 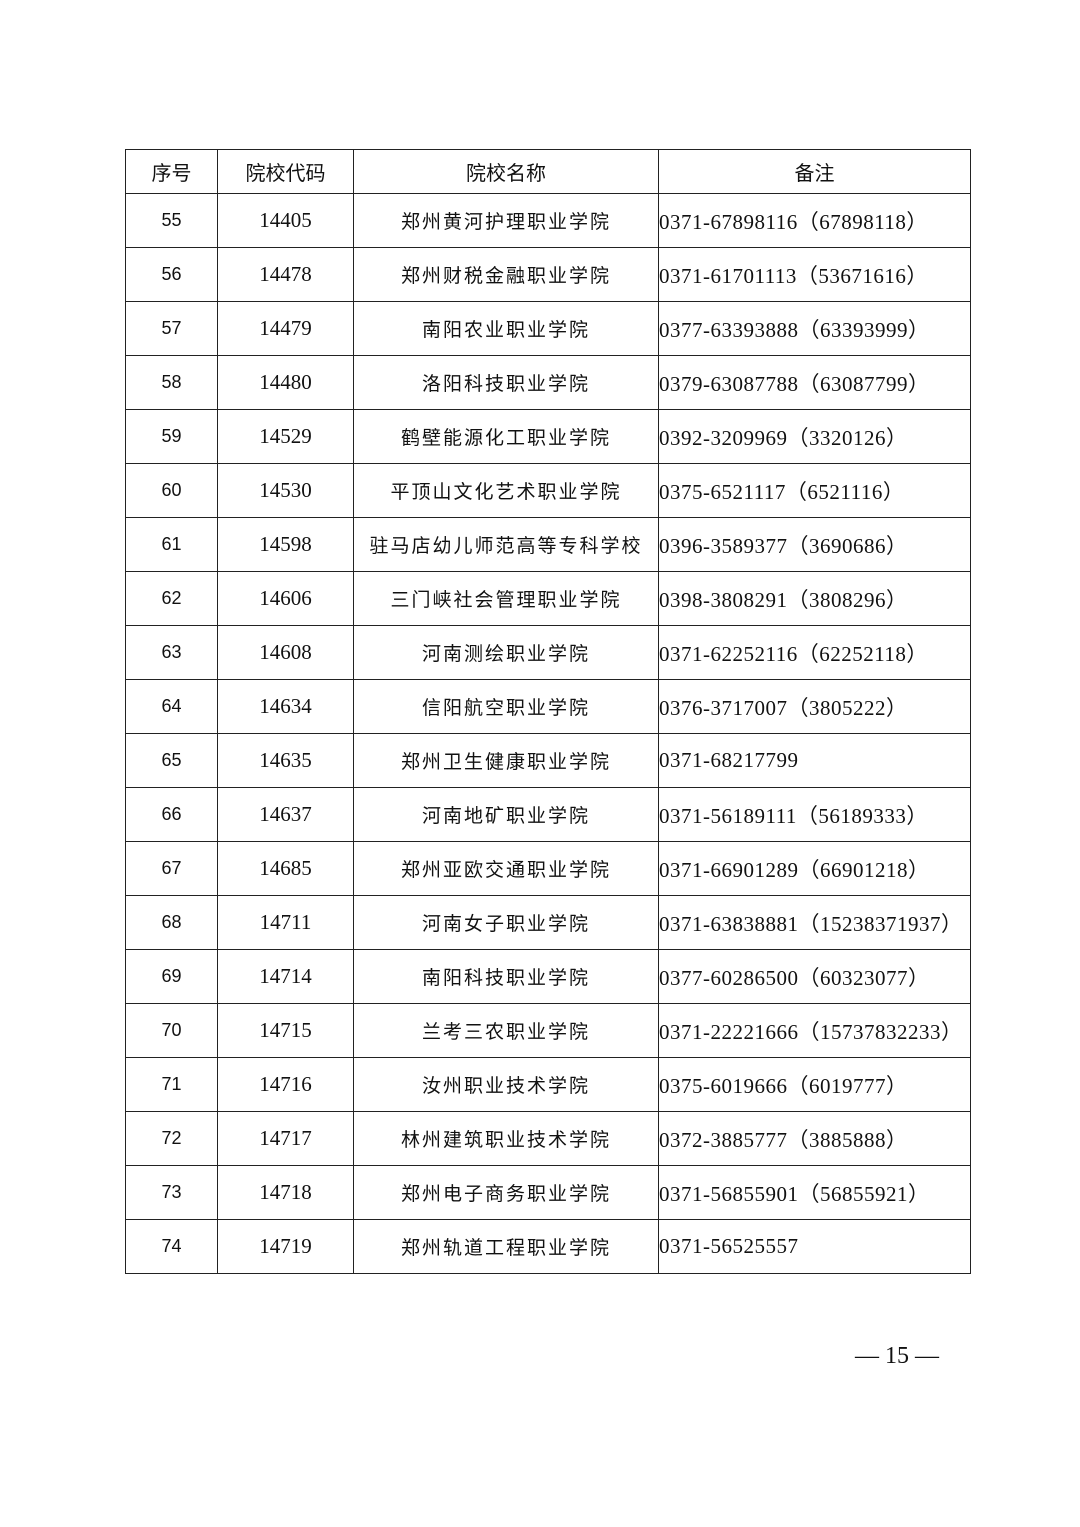 I want to click on table-row: 65 14635 郑州卫生健康职业学院 0371-68217799, so click(x=548, y=760).